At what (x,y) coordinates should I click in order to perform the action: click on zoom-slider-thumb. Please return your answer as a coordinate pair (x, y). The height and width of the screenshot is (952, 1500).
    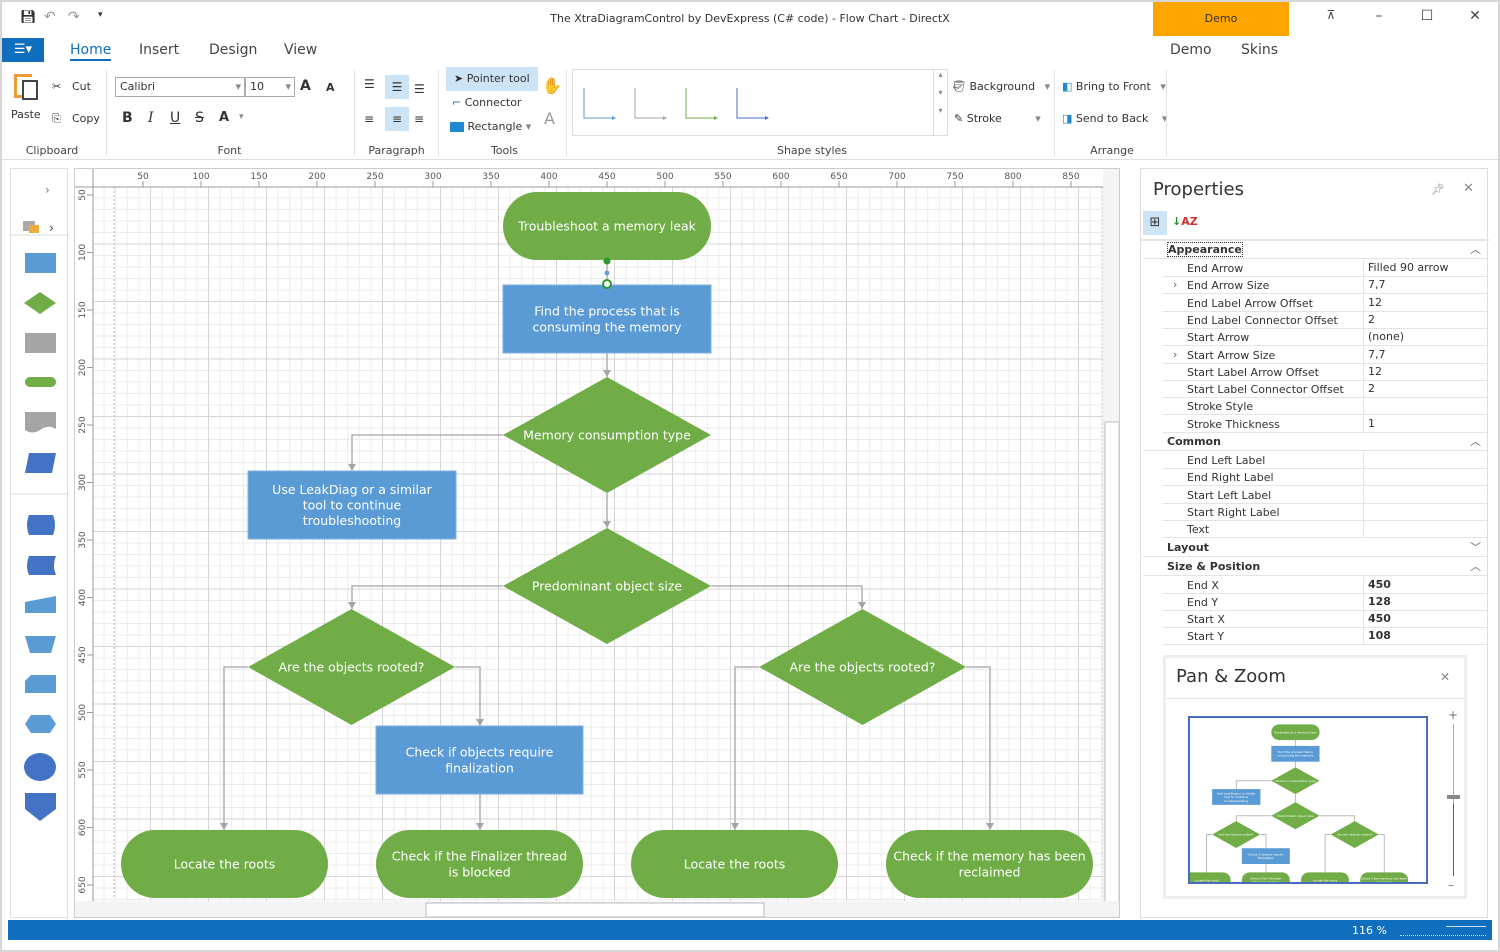
    Looking at the image, I should click on (1453, 797).